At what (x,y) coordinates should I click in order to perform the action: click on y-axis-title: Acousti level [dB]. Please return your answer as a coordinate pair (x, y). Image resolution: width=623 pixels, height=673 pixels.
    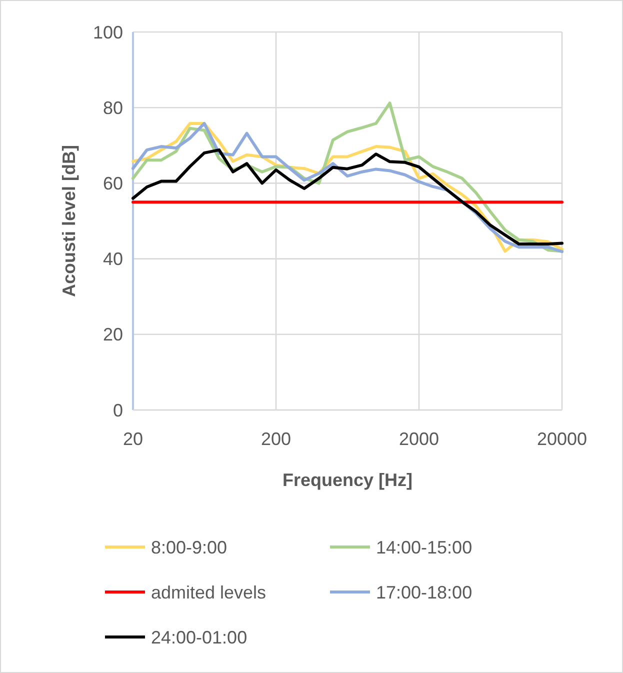
    Looking at the image, I should click on (69, 221).